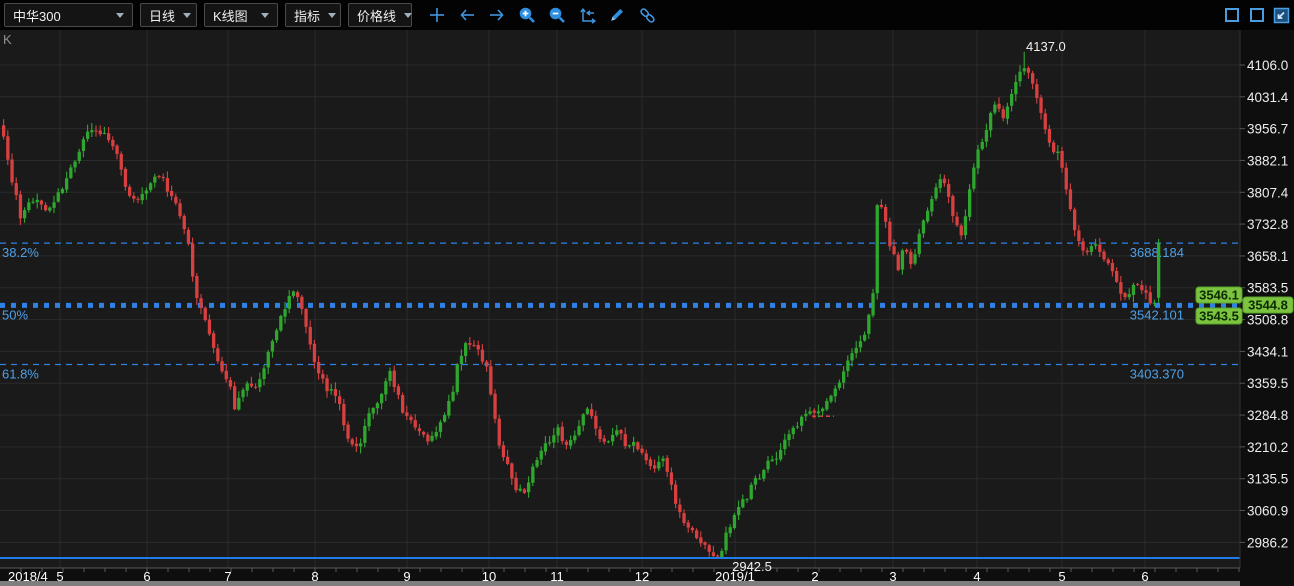 The image size is (1294, 586). What do you see at coordinates (1267, 256) in the screenshot?
I see `price-tick-label: 3658.1` at bounding box center [1267, 256].